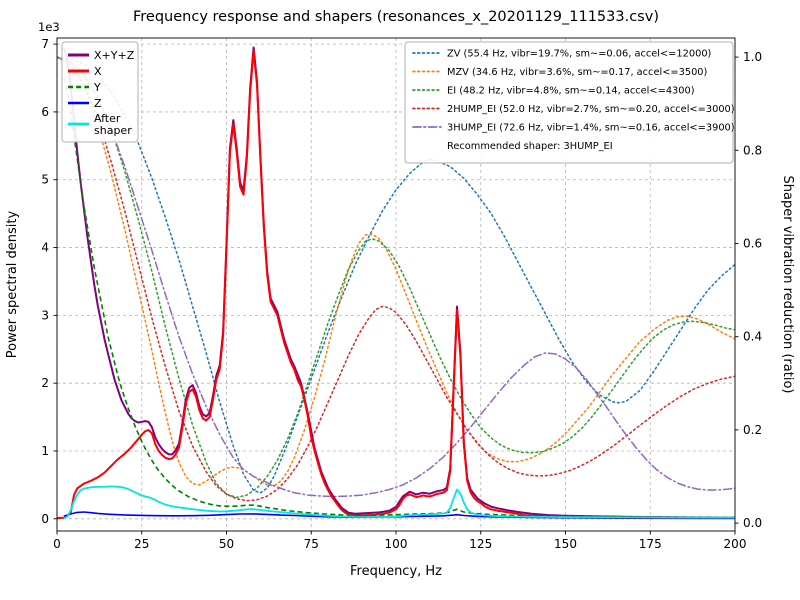  I want to click on y-left-offset-label: 1e3, so click(49, 27).